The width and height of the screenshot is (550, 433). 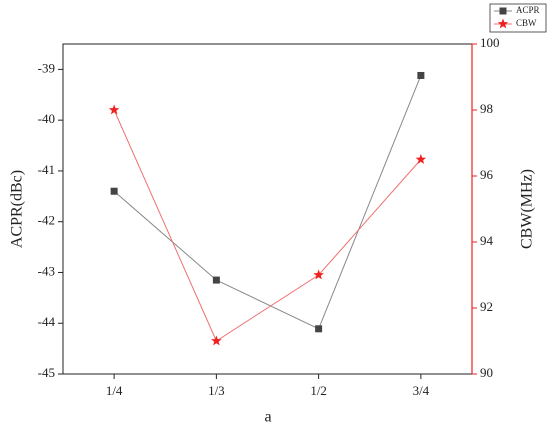 What do you see at coordinates (216, 390) in the screenshot?
I see `x-tick-label: 1/3` at bounding box center [216, 390].